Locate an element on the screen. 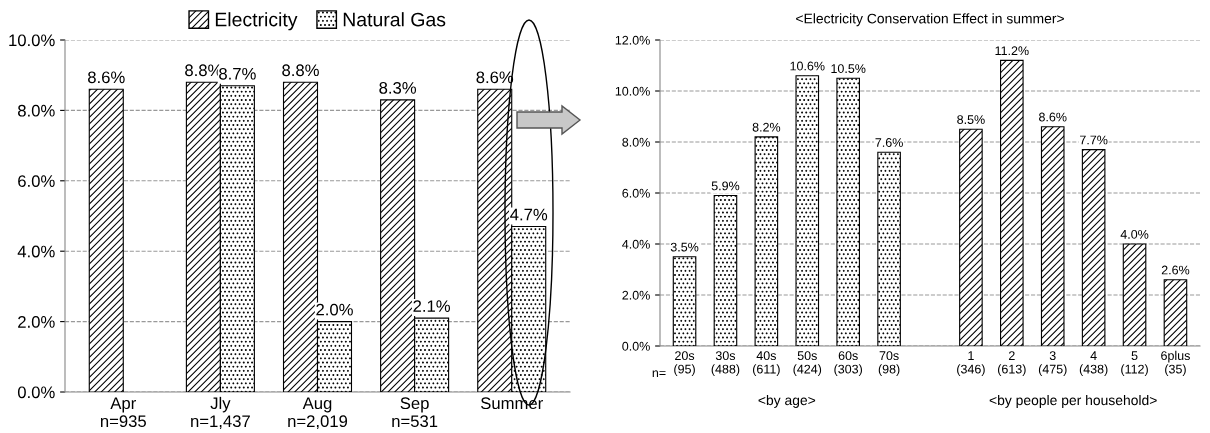  data-label: 2.0% is located at coordinates (334, 309).